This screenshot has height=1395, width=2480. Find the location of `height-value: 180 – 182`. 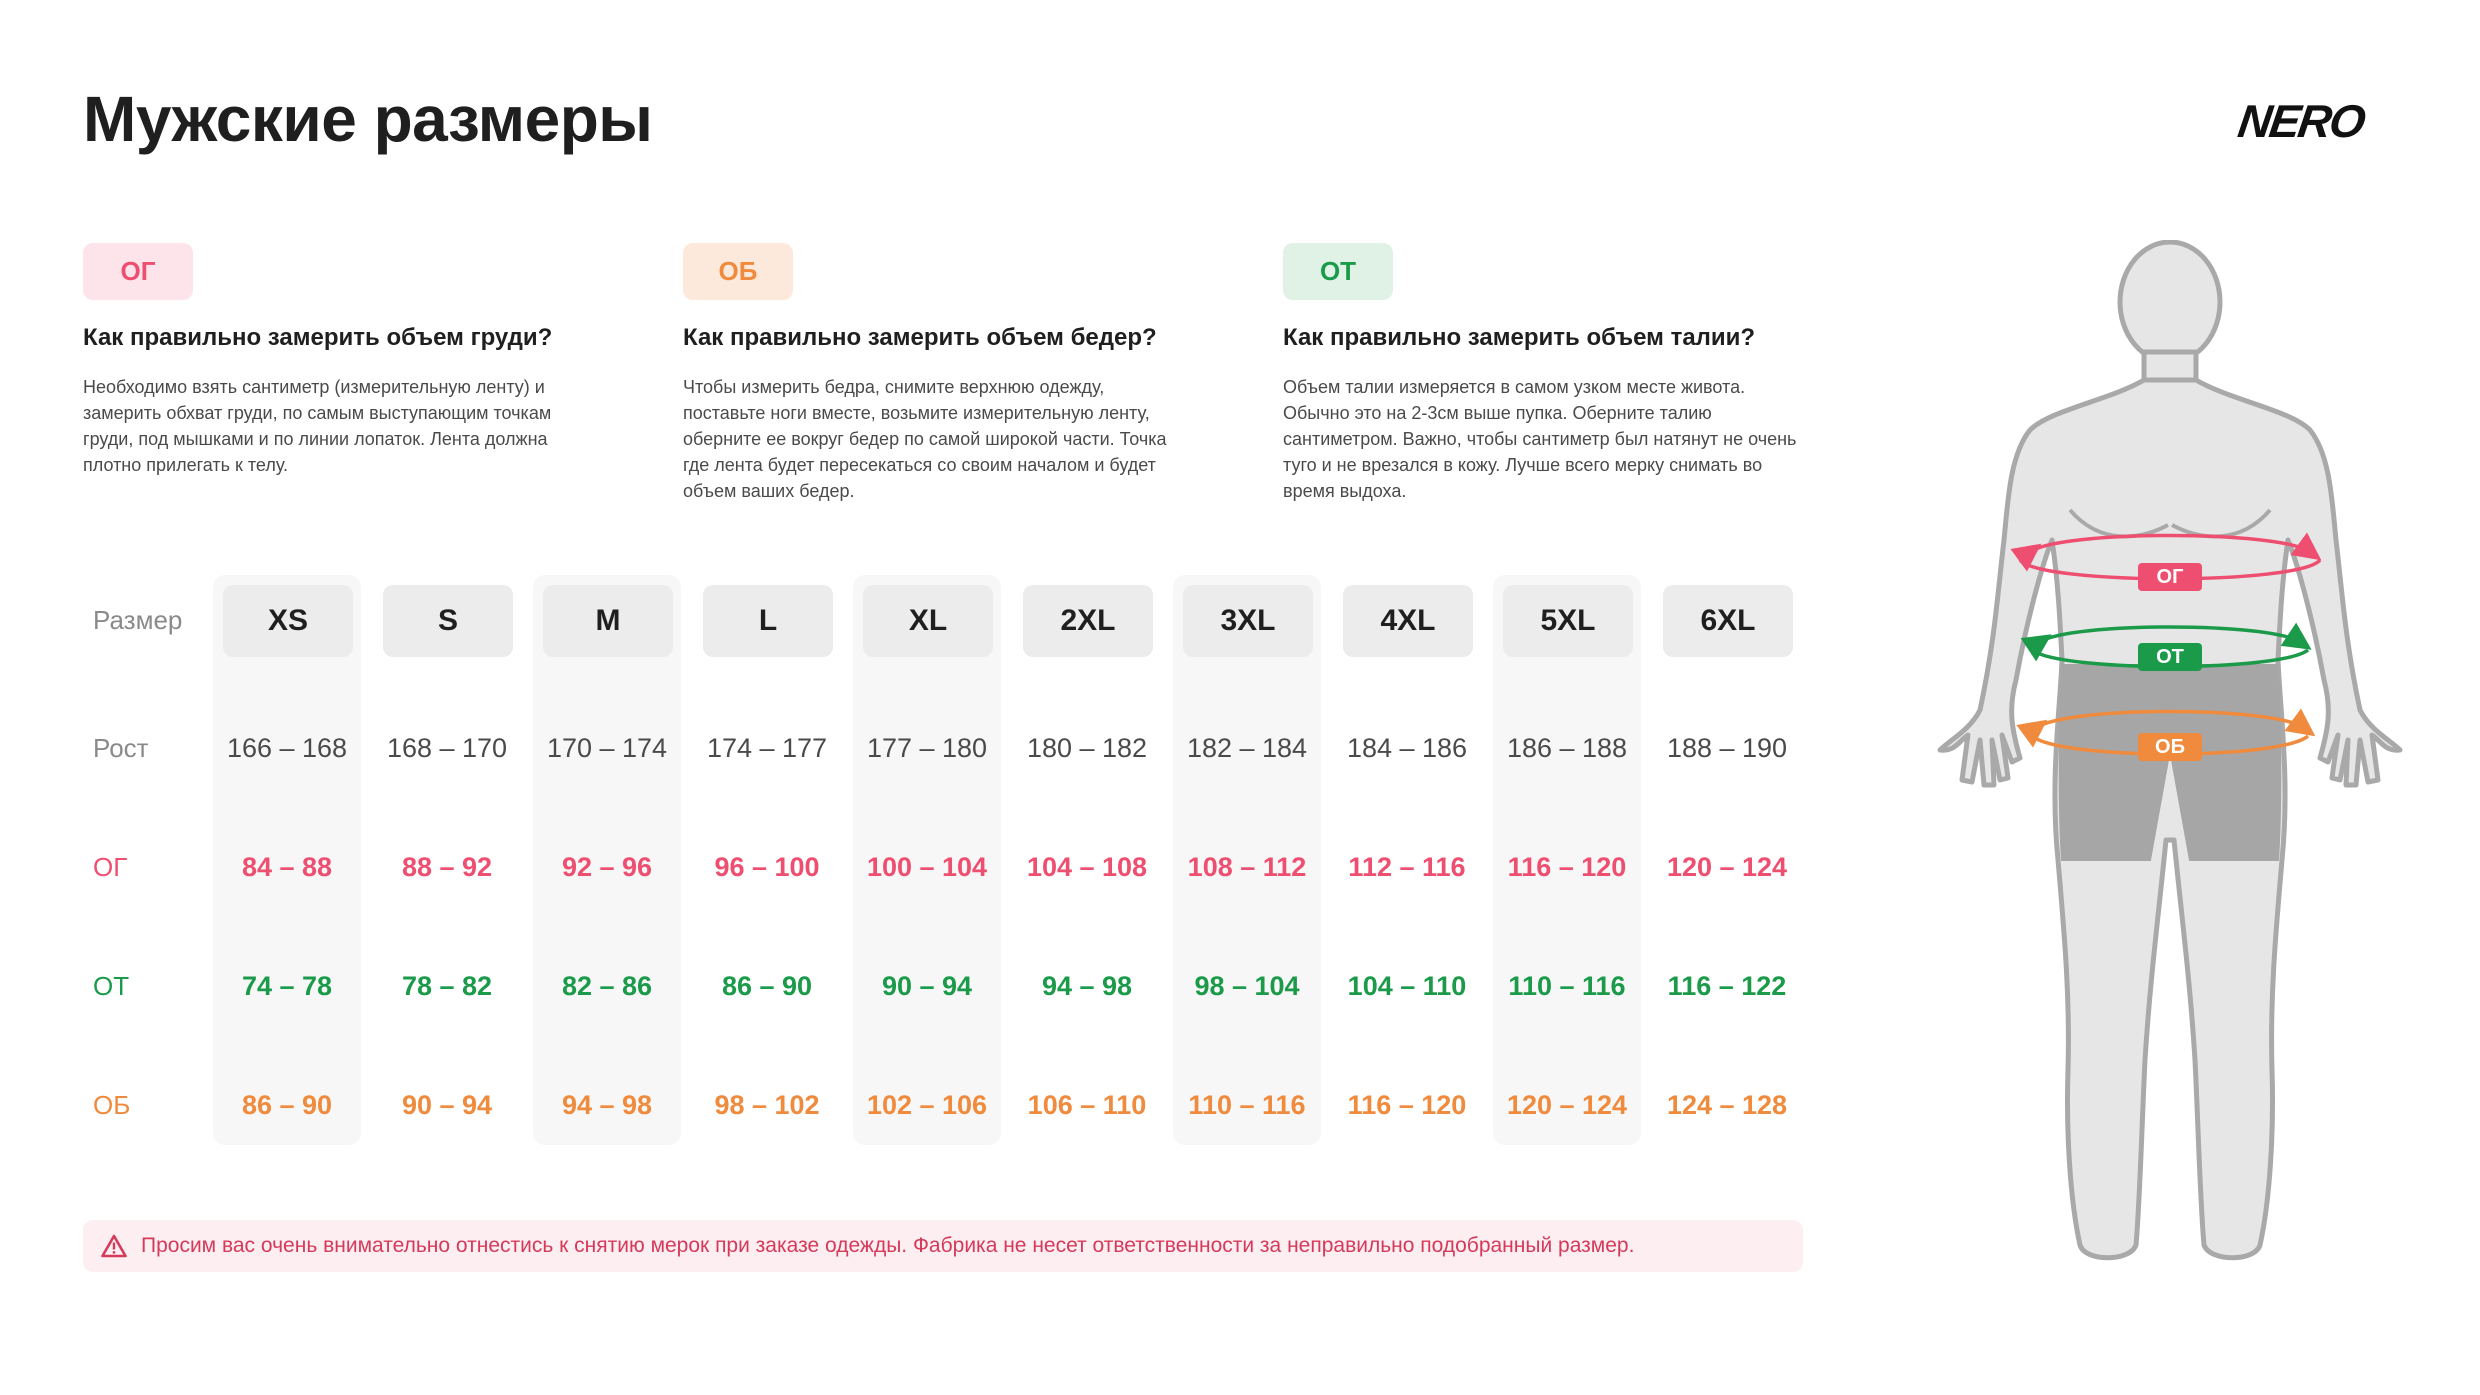

height-value: 180 – 182 is located at coordinates (1087, 748).